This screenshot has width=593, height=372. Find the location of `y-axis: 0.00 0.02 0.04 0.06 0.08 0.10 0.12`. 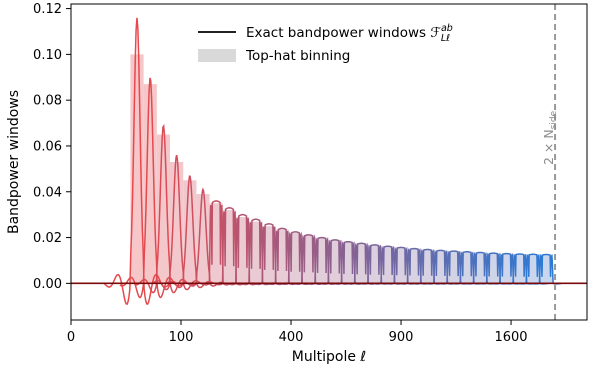

y-axis: 0.00 0.02 0.04 0.06 0.08 0.10 0.12 is located at coordinates (52, 147).